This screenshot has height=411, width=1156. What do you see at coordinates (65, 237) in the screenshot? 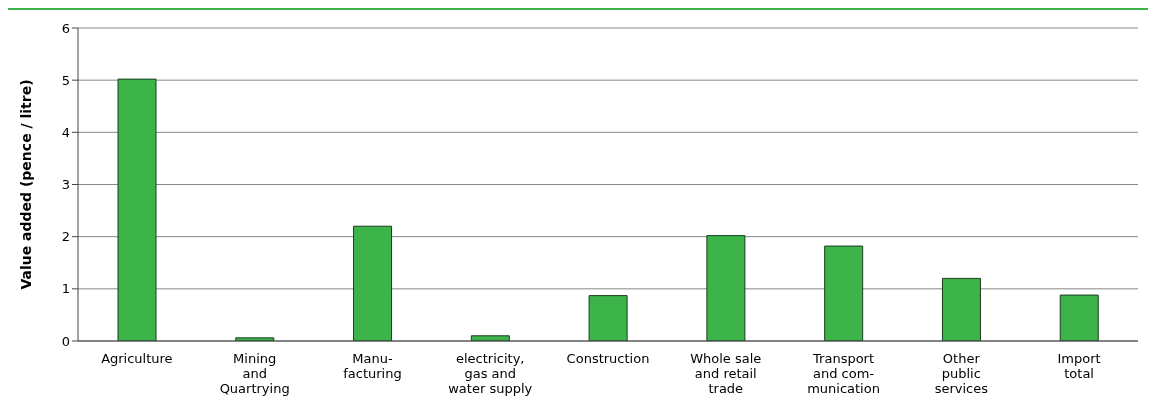
I see `y-tick-label: 2` at bounding box center [65, 237].